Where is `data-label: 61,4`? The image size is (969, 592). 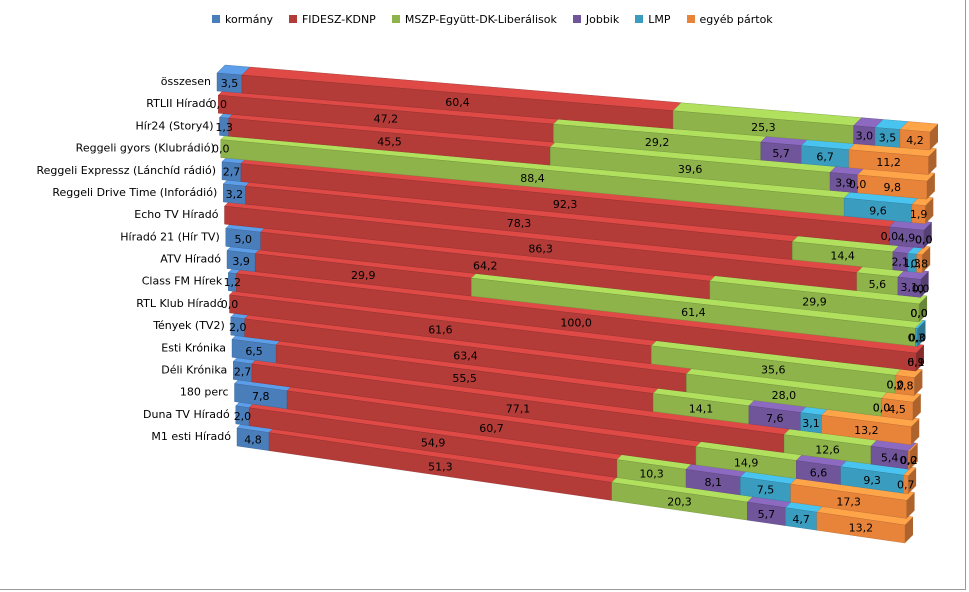
data-label: 61,4 is located at coordinates (693, 312).